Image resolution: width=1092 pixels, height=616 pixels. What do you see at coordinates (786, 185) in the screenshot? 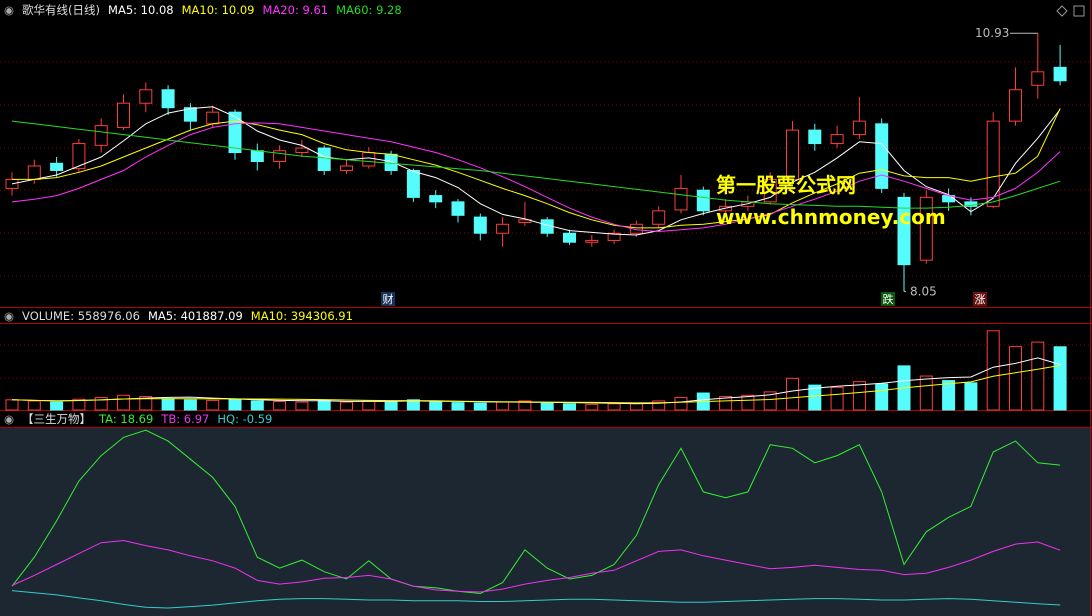
I see `watermark: 第一股票公式网` at bounding box center [786, 185].